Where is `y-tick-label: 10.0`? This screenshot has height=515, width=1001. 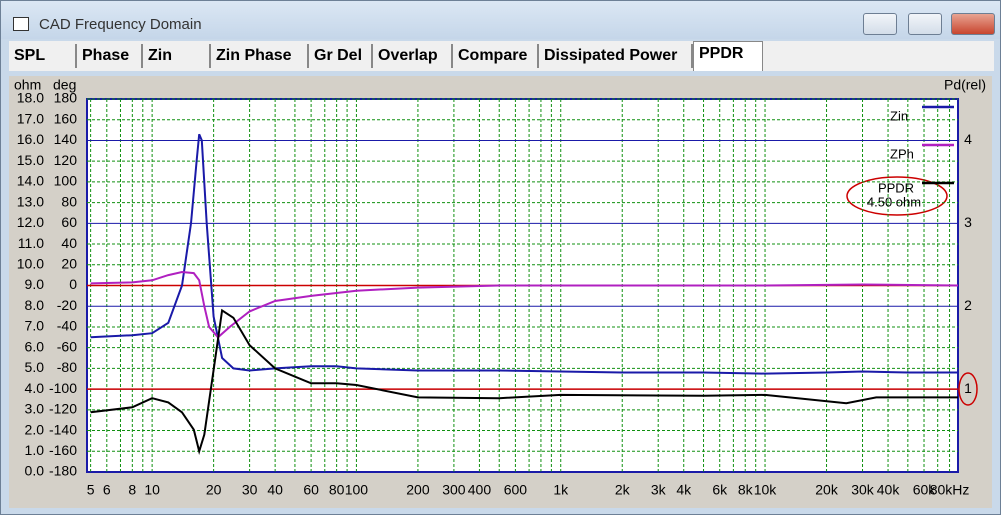
y-tick-label: 10.0 is located at coordinates (30, 263).